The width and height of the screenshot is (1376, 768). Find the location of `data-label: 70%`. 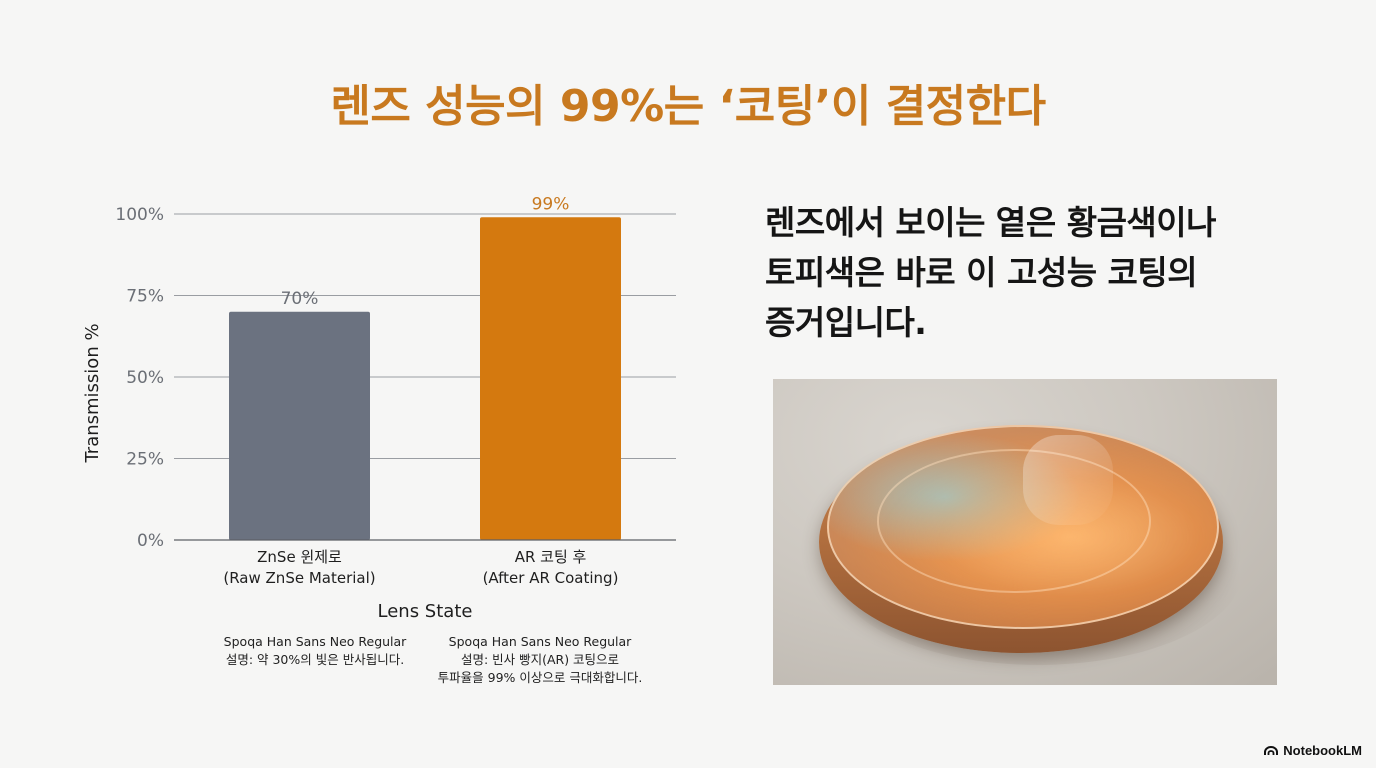

data-label: 70% is located at coordinates (300, 299).